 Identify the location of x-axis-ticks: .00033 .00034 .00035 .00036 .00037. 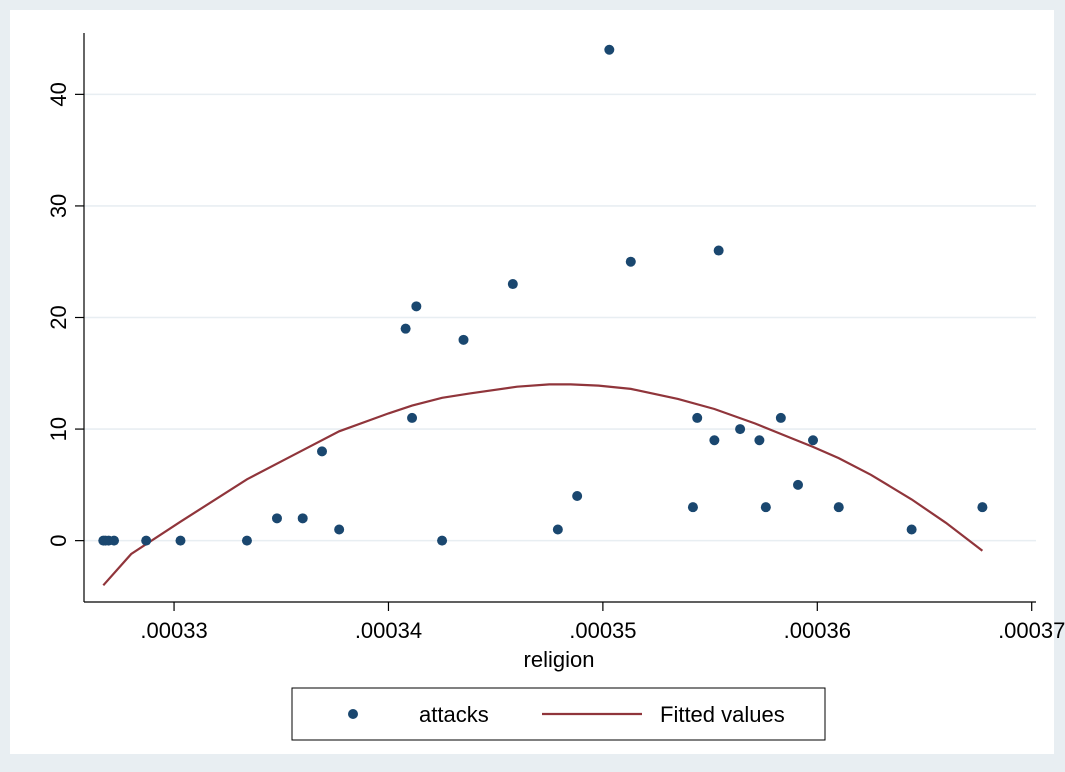
(602, 622).